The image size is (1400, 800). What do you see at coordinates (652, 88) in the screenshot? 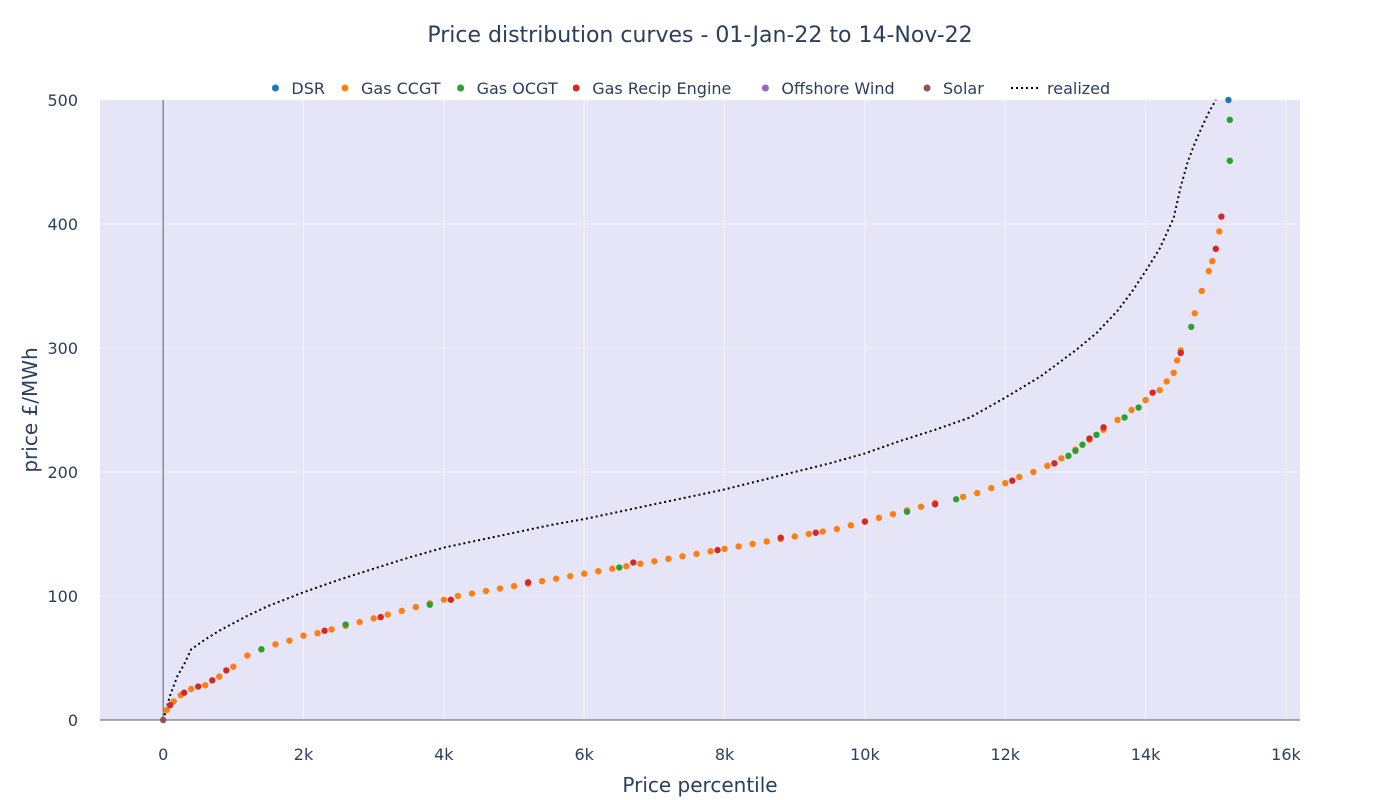
I see `legend-item: Gas Recip Engine` at bounding box center [652, 88].